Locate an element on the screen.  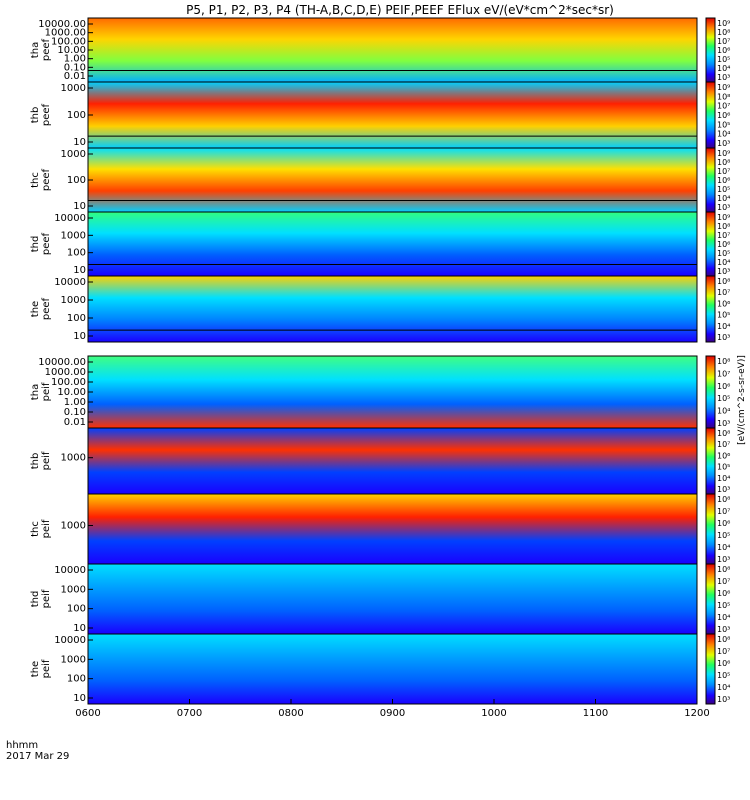
y-label-thd-peif: thdpeif is located at coordinates (41, 598).